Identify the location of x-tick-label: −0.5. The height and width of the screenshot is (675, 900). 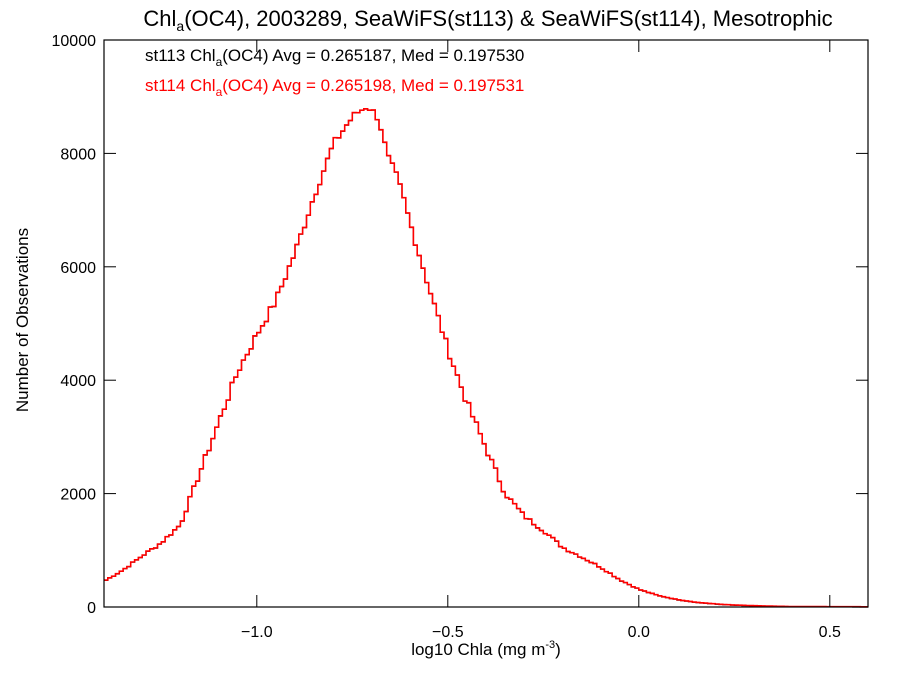
(448, 632).